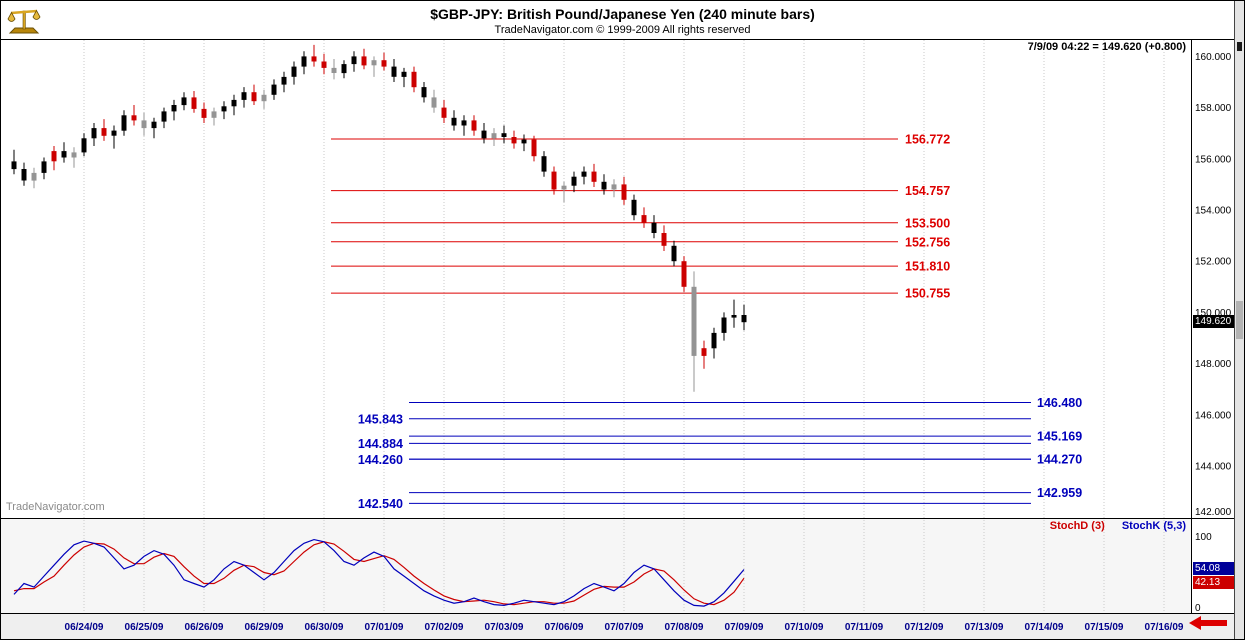 This screenshot has height=640, width=1245. Describe the element at coordinates (1213, 57) in the screenshot. I see `svg-text: 160.000` at that location.